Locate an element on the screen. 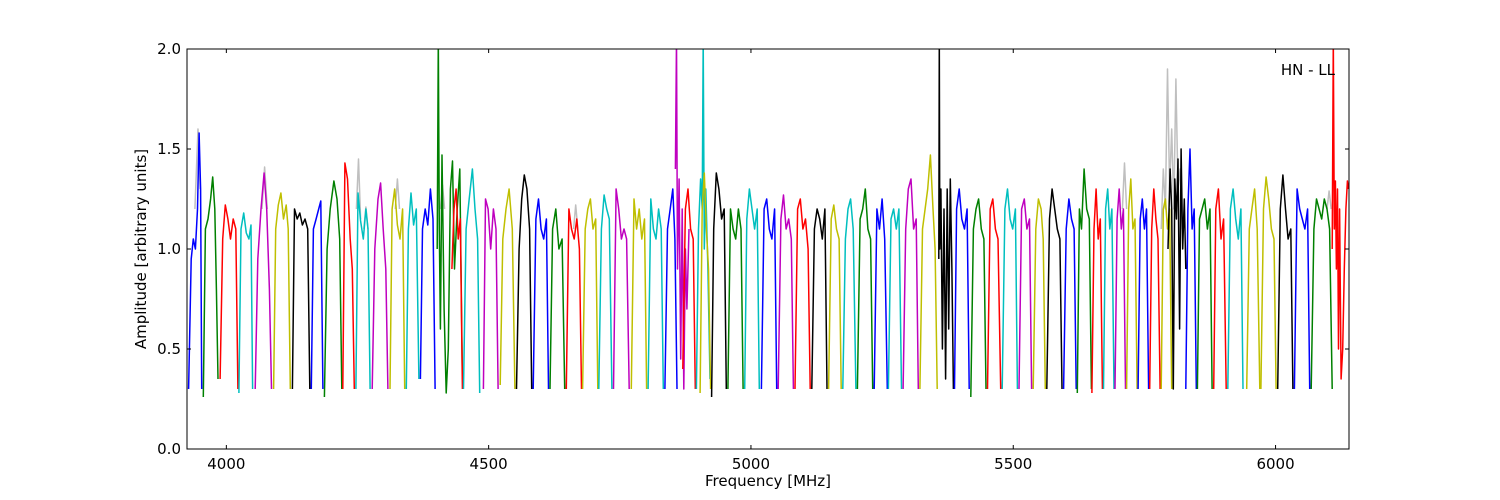  y-tick-label: 1.0 is located at coordinates (169, 249).